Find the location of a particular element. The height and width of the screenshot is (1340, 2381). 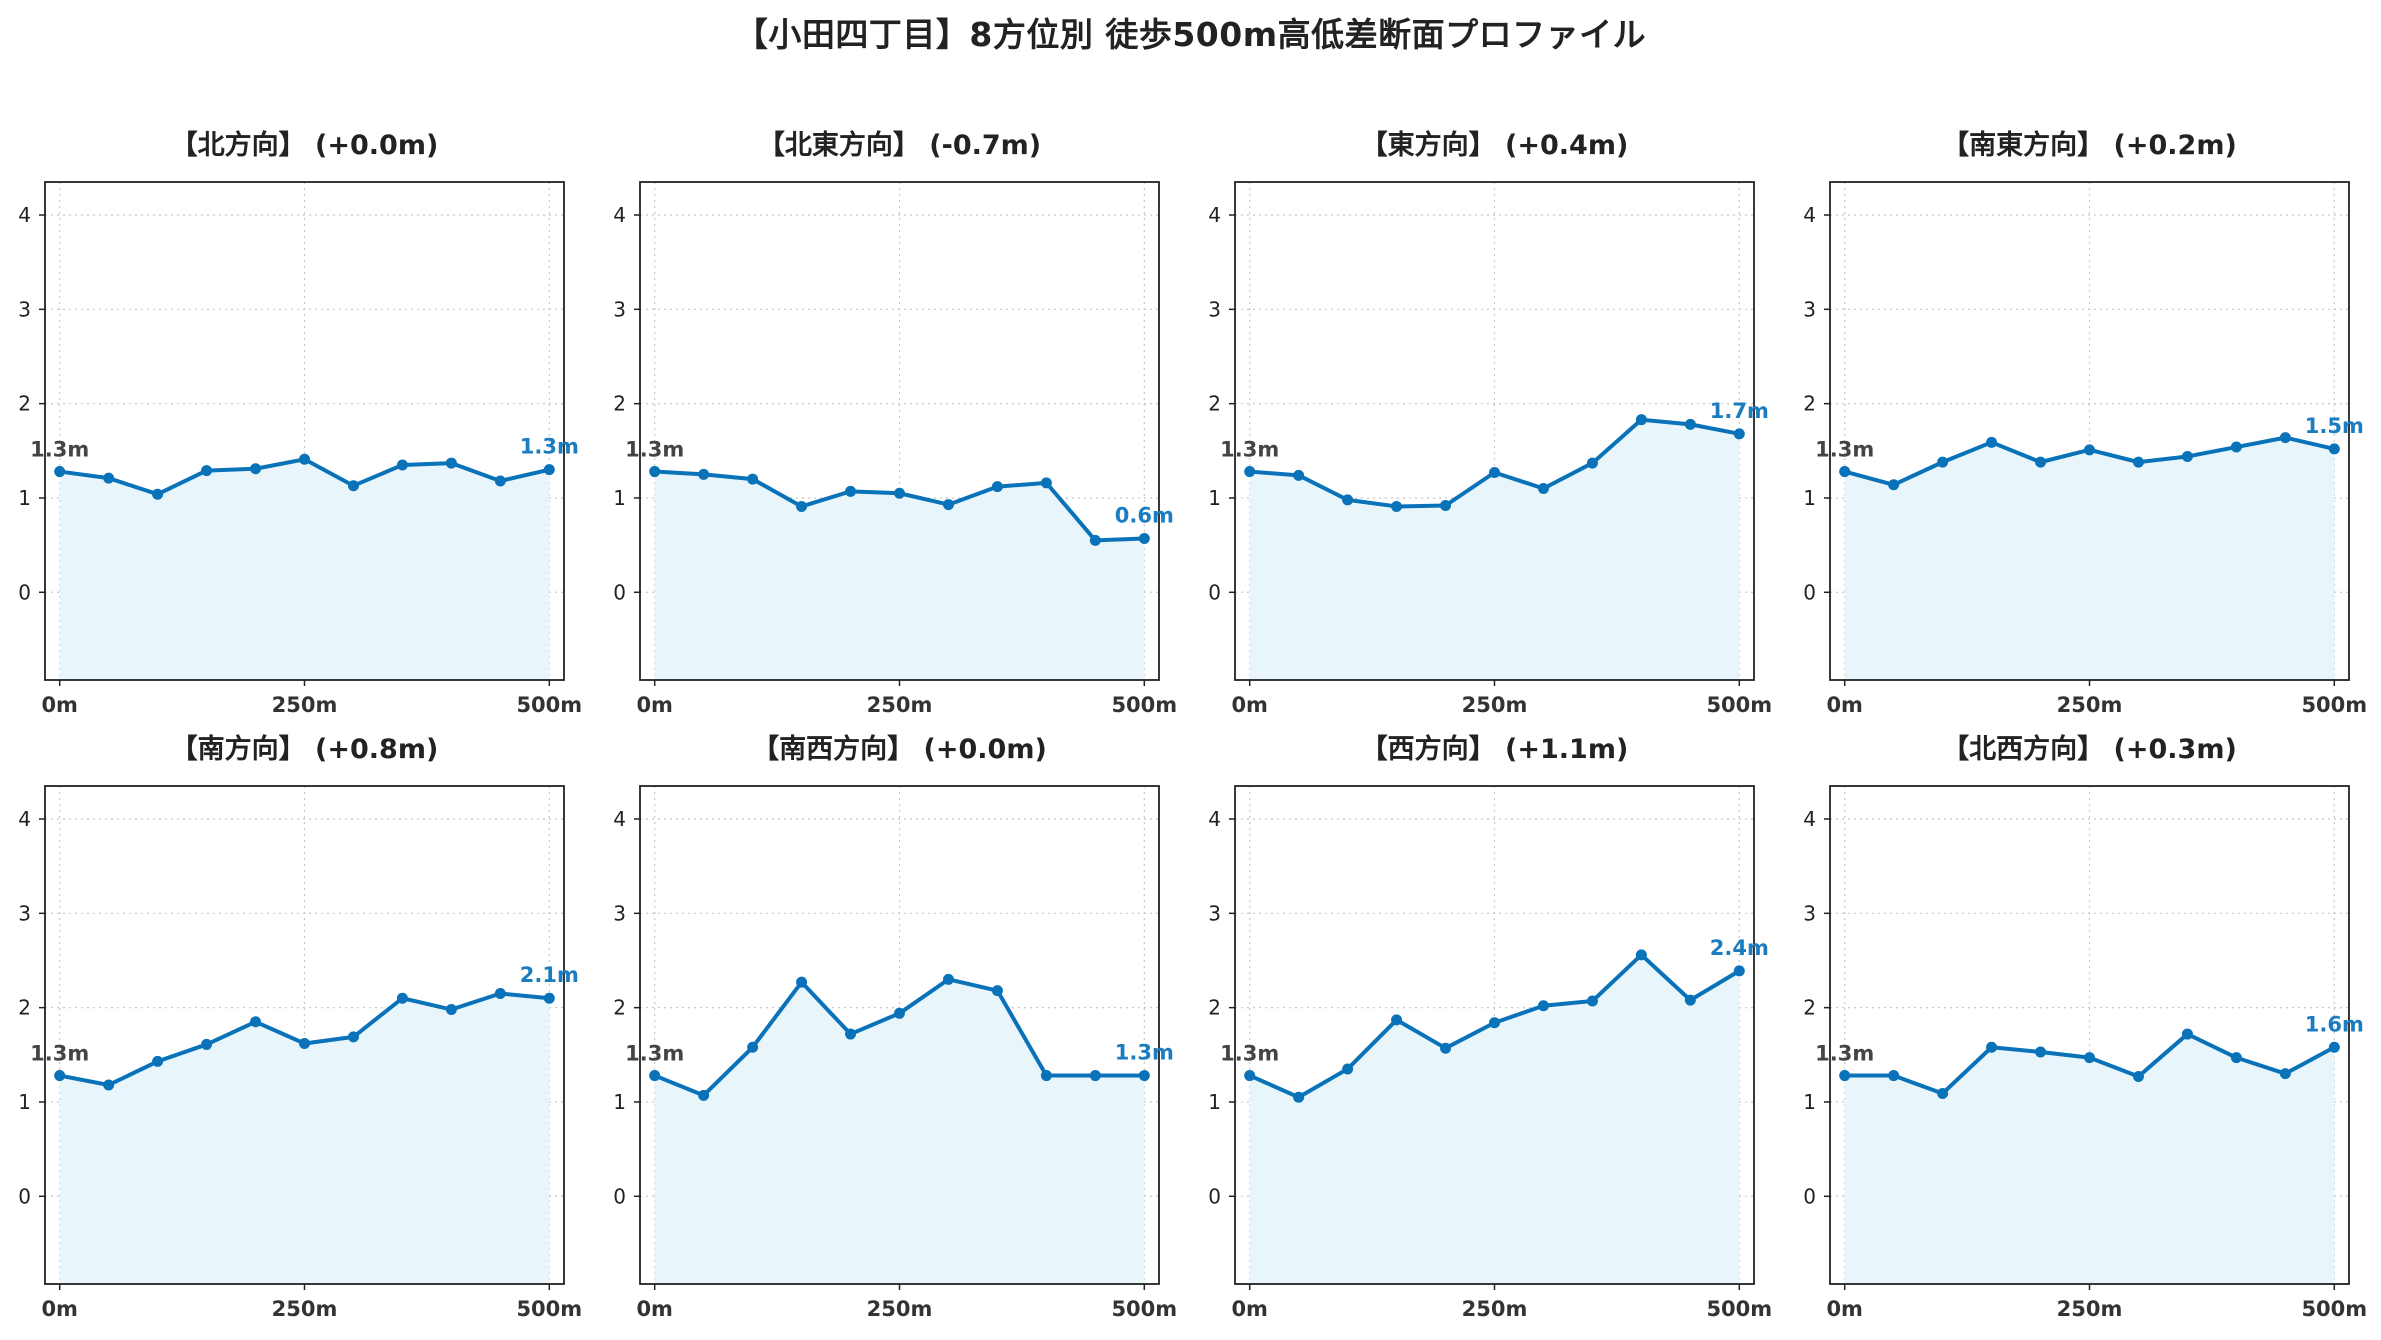

chart-panel-3: 【東方向】 (+0.4m) 0 1 2 3 4 0m 250m 500m 1.3m 1.7m is located at coordinates (1490, 423).